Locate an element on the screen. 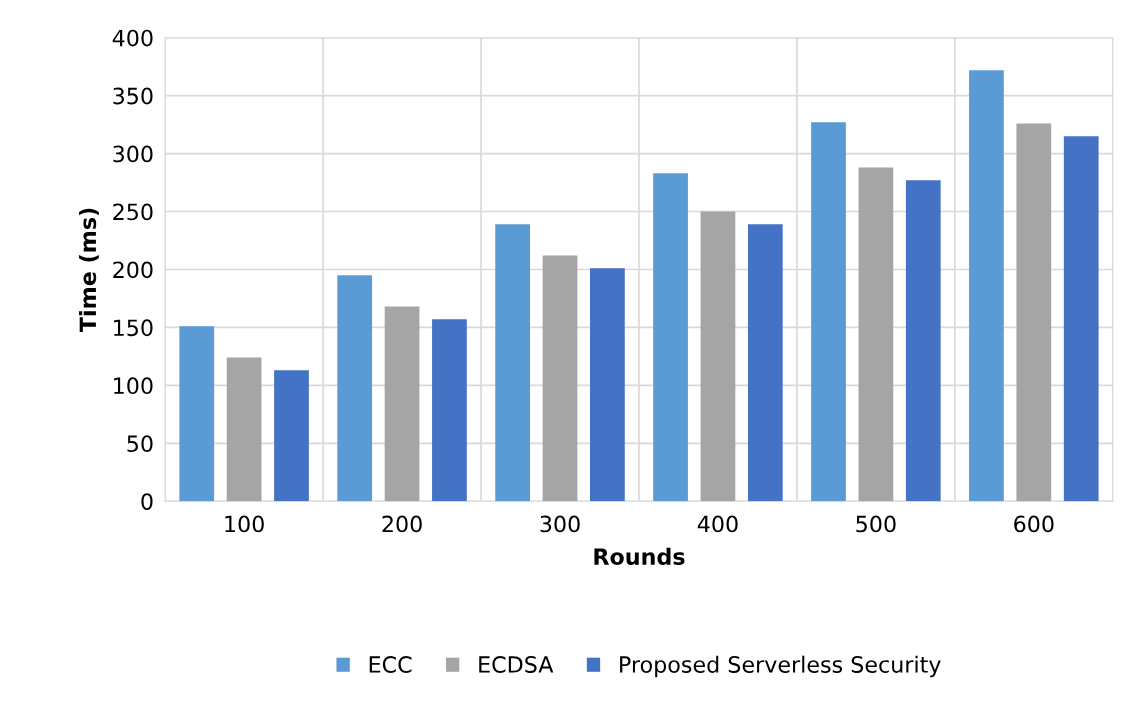  y-tick-label: 300 is located at coordinates (133, 154).